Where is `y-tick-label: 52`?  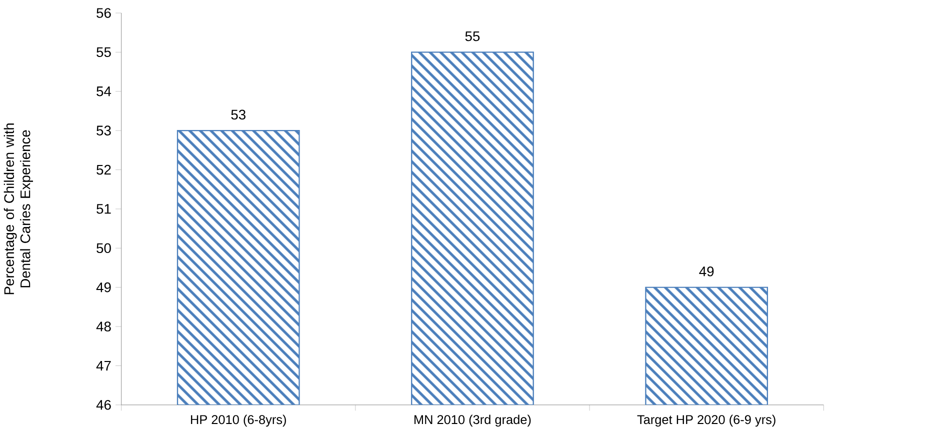 y-tick-label: 52 is located at coordinates (103, 169).